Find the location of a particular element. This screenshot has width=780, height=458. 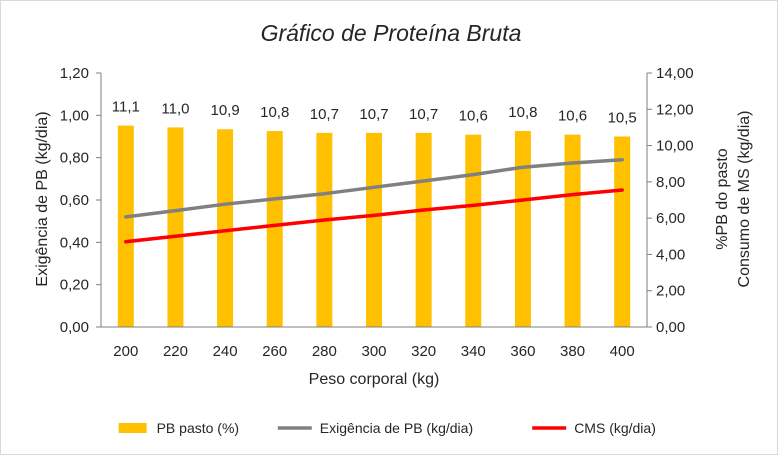

y-right-tick-label: 8,00 is located at coordinates (670, 182).